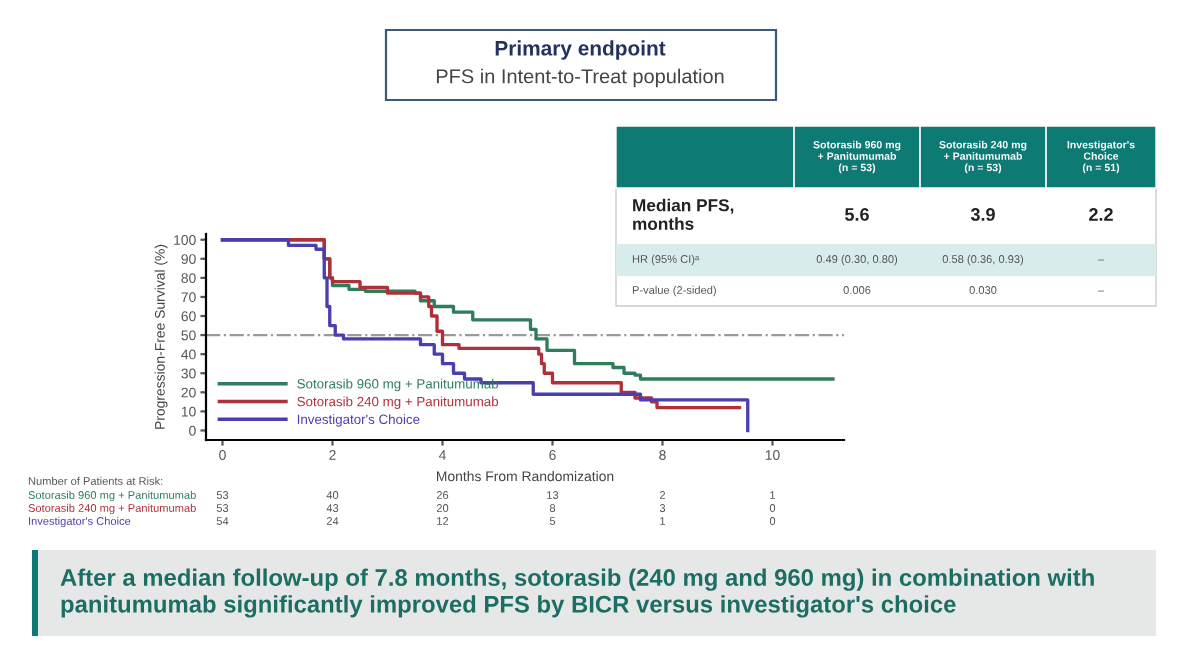  I want to click on text: After a median follow-up of 7.8 months, sotorasib (240 mg and 960 mg) in combination with panitumumab significantly improved PFS by BICR versus investigator's choice, so click(577, 593).